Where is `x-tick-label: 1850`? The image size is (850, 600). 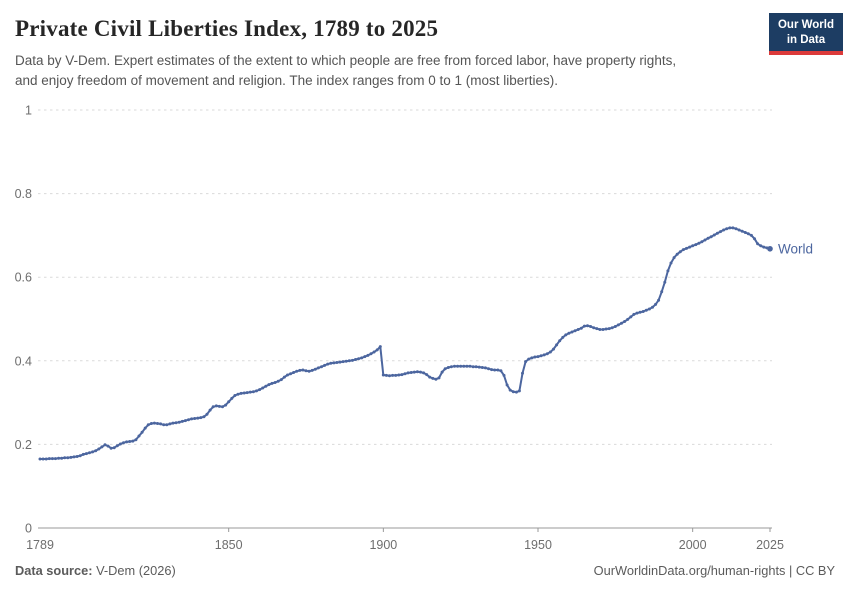
x-tick-label: 1850 is located at coordinates (229, 545).